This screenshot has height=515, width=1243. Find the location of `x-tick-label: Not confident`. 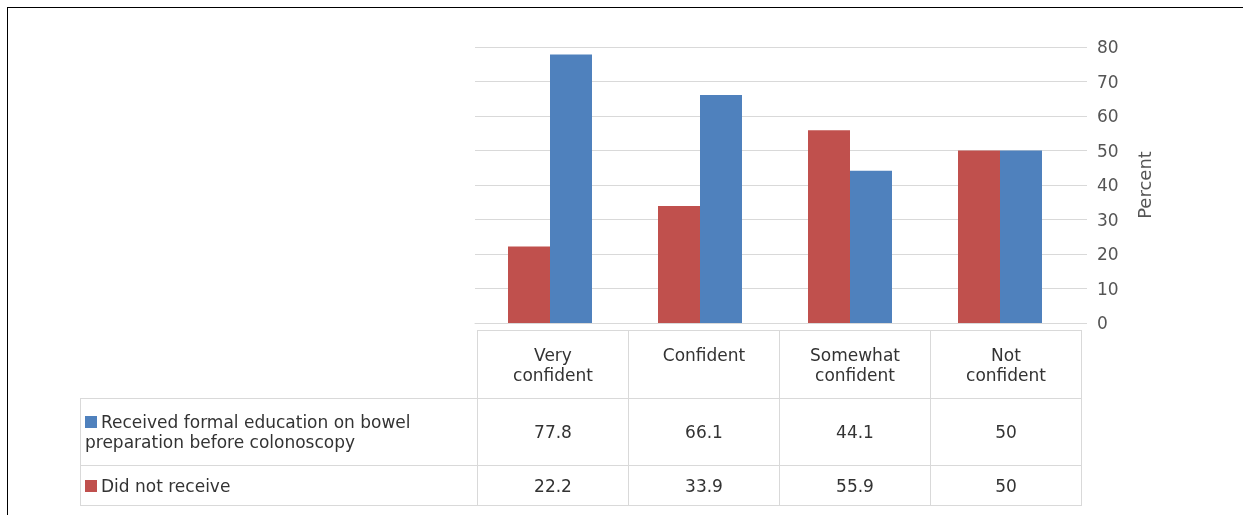

x-tick-label: Not confident is located at coordinates (1006, 364).